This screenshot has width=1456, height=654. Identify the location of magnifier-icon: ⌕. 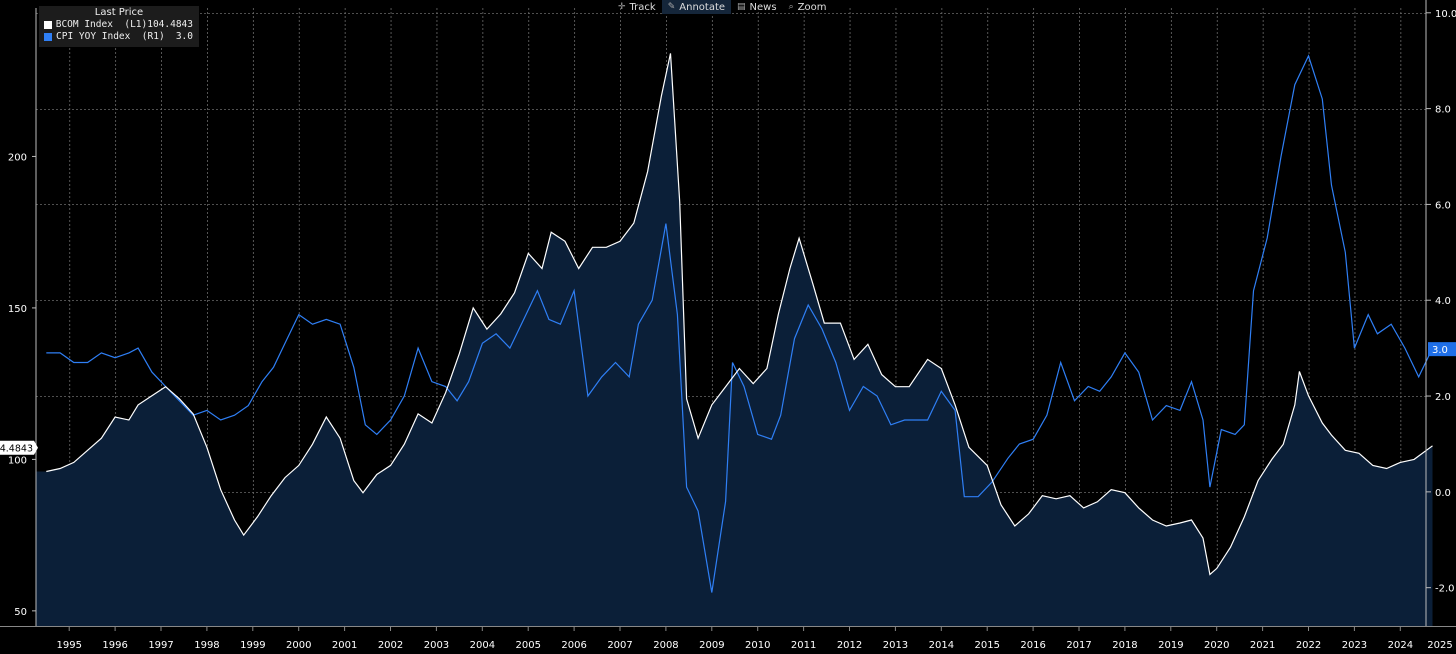
(791, 7).